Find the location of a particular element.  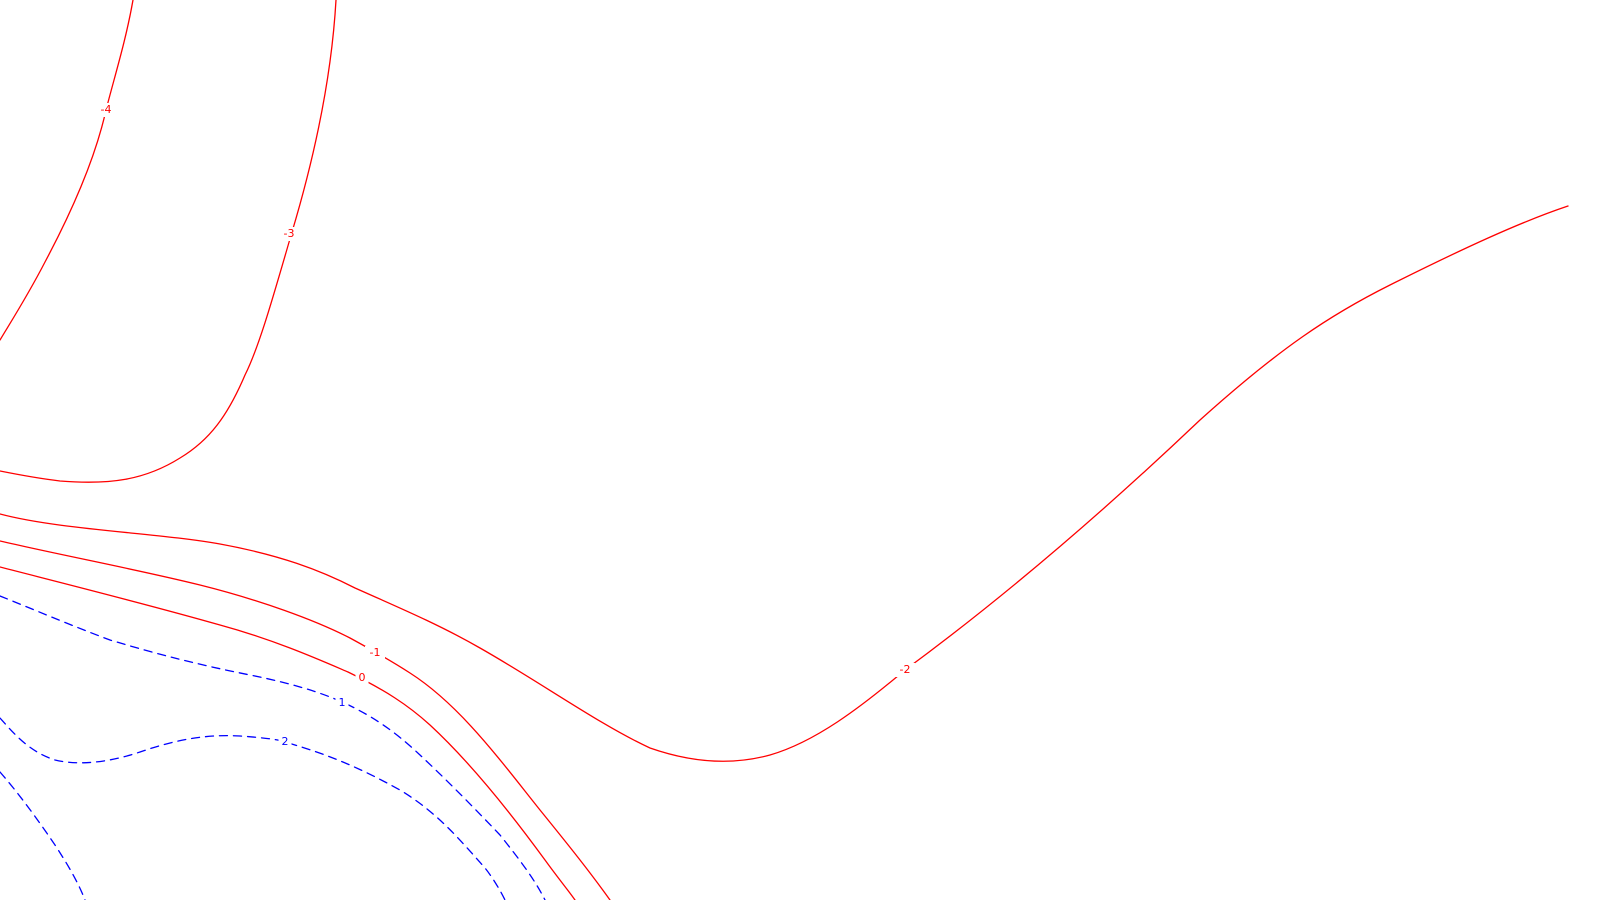

contour-neg2-label: -2 is located at coordinates (905, 669).